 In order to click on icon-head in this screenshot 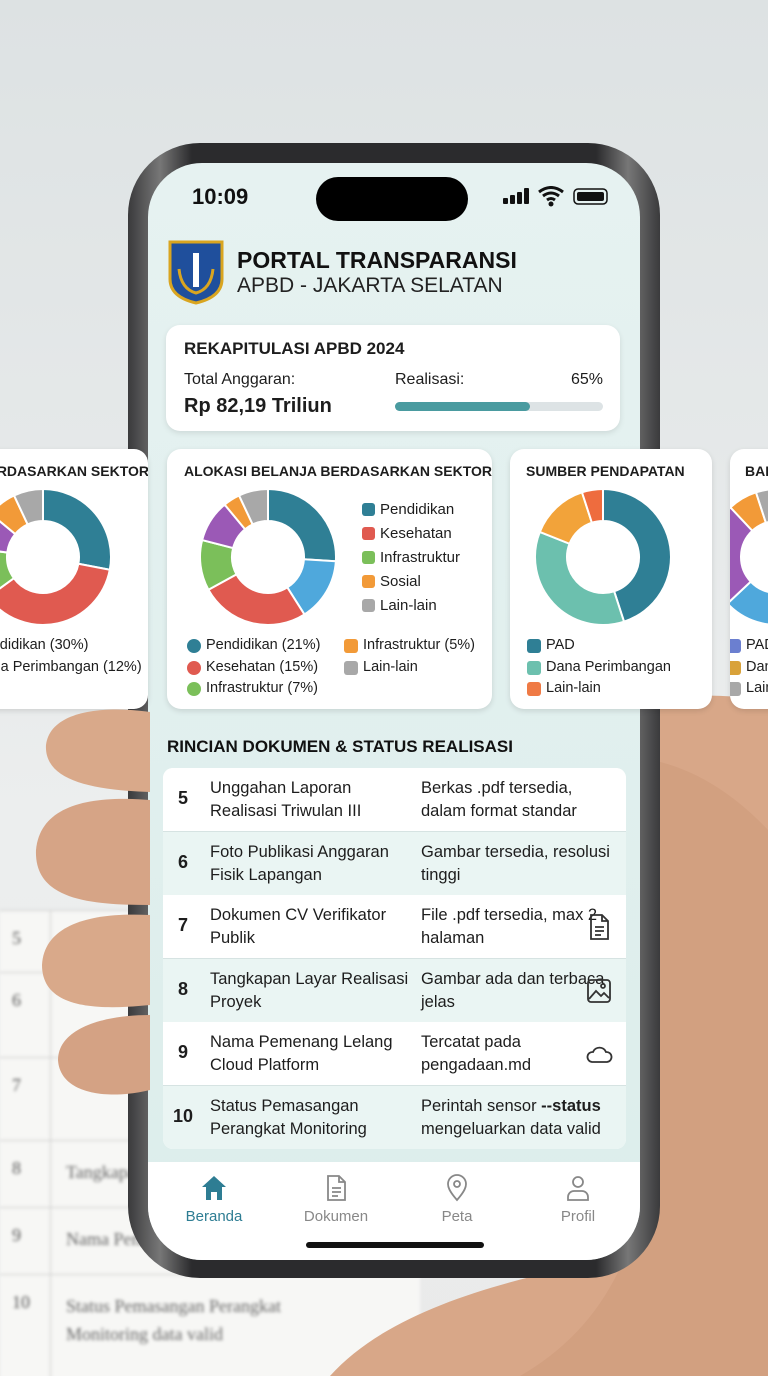, I will do `click(578, 1182)`.